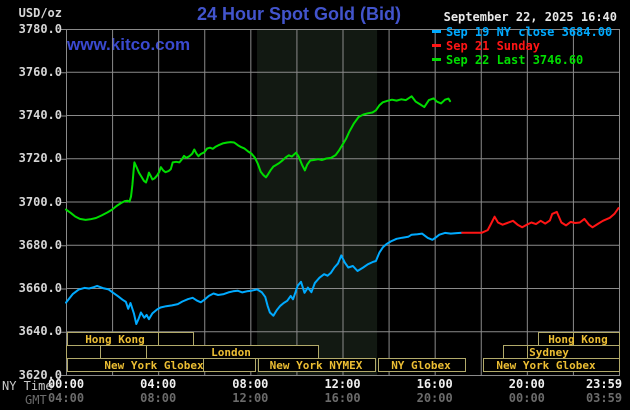 This screenshot has height=410, width=630. What do you see at coordinates (66, 384) in the screenshot?
I see `x-tick-label-ny: 00:00` at bounding box center [66, 384].